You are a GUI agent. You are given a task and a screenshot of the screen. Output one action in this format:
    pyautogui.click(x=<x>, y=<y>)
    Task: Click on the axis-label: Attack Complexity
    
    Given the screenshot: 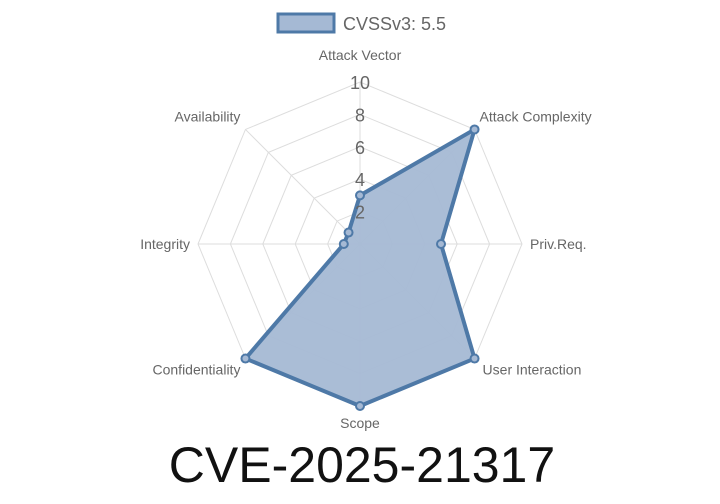 What is the action you would take?
    pyautogui.click(x=536, y=116)
    